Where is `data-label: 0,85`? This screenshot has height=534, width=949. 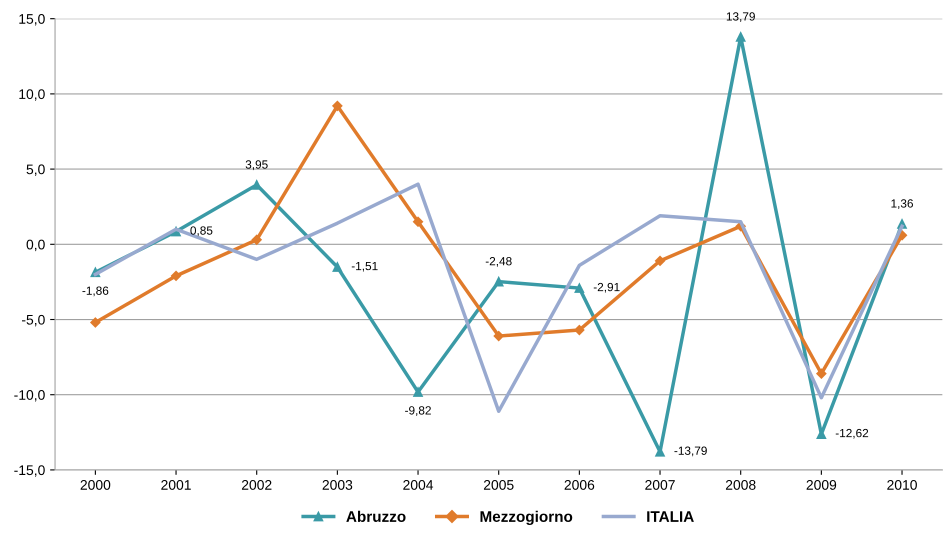 data-label: 0,85 is located at coordinates (201, 231).